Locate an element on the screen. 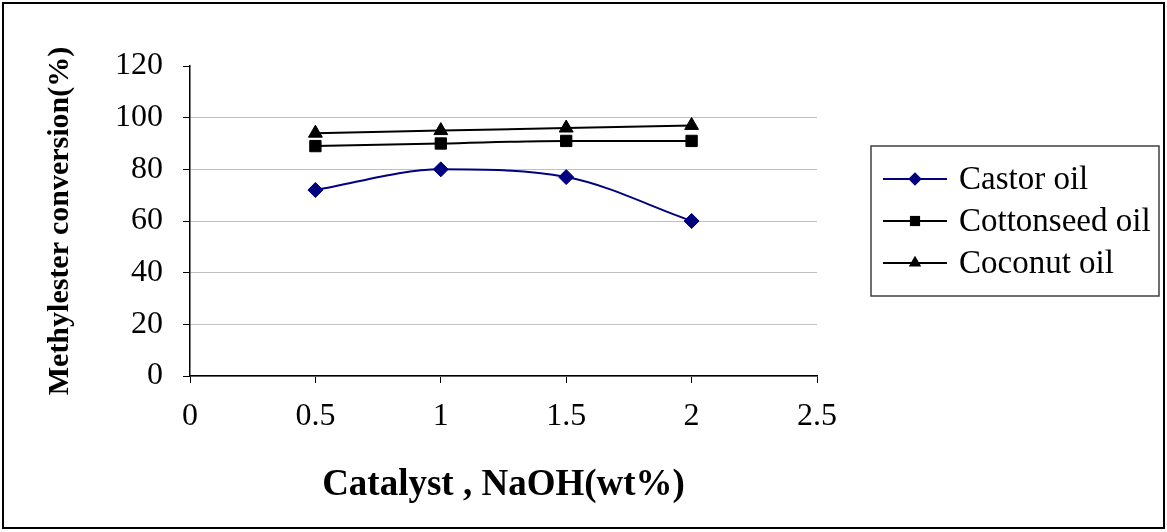 The image size is (1167, 532). y-tick-label: 60 is located at coordinates (147, 218).